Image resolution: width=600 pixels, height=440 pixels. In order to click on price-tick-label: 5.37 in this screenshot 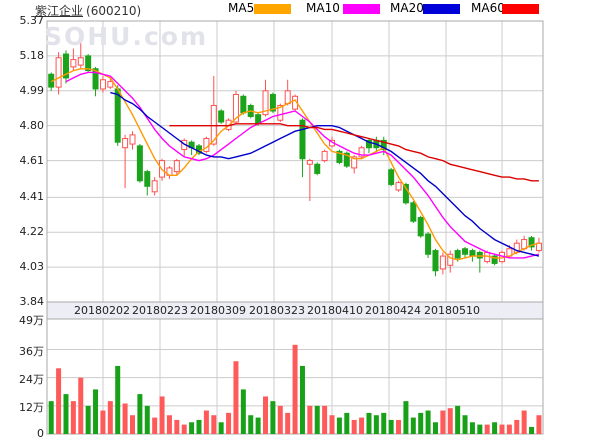, I will do `click(32, 20)`.